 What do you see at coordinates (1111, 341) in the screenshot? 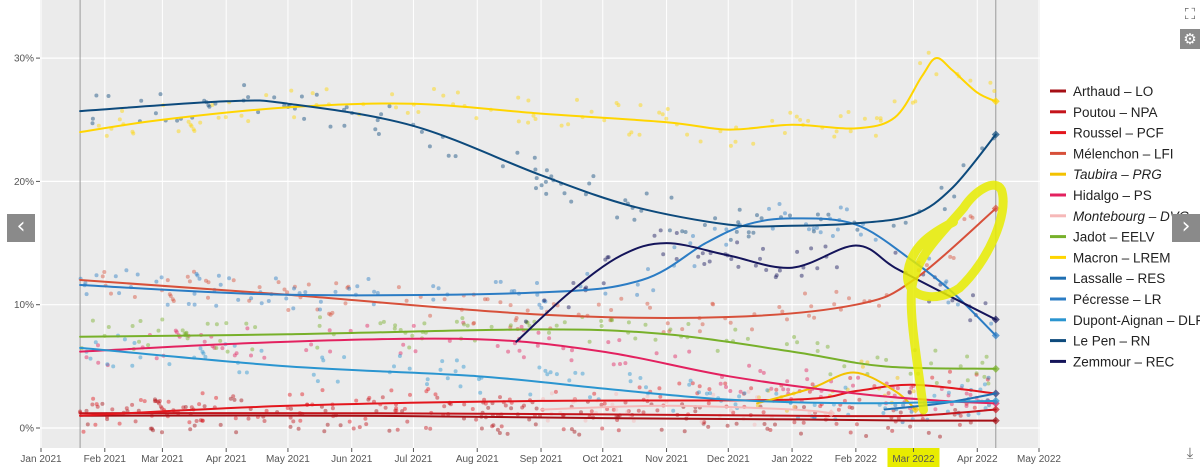
I see `legend-label: Le Pen – RN` at bounding box center [1111, 341].